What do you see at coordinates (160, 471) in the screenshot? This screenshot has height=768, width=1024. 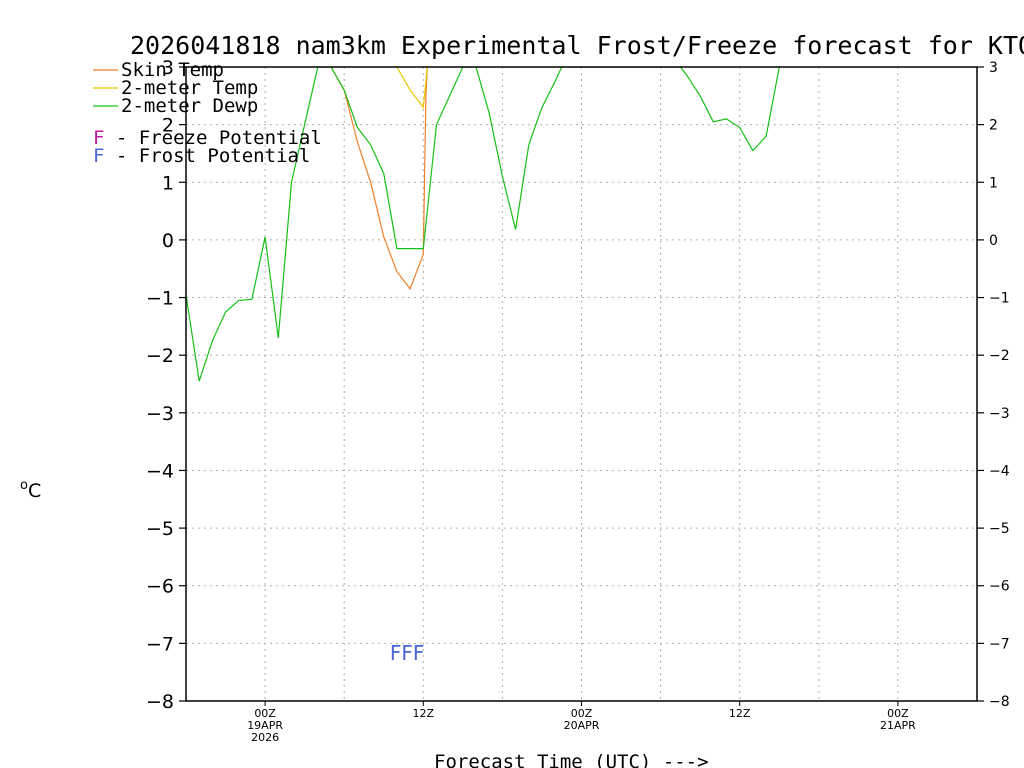 I see `y-tick-label: −4` at bounding box center [160, 471].